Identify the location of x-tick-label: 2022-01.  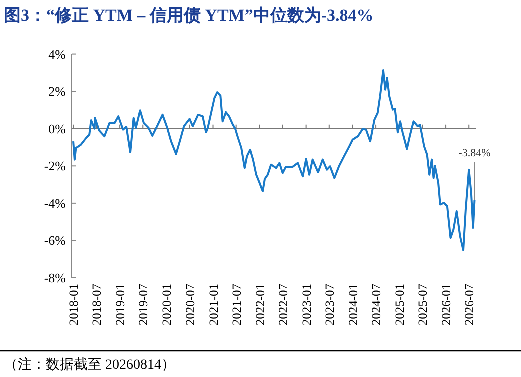
(260, 305).